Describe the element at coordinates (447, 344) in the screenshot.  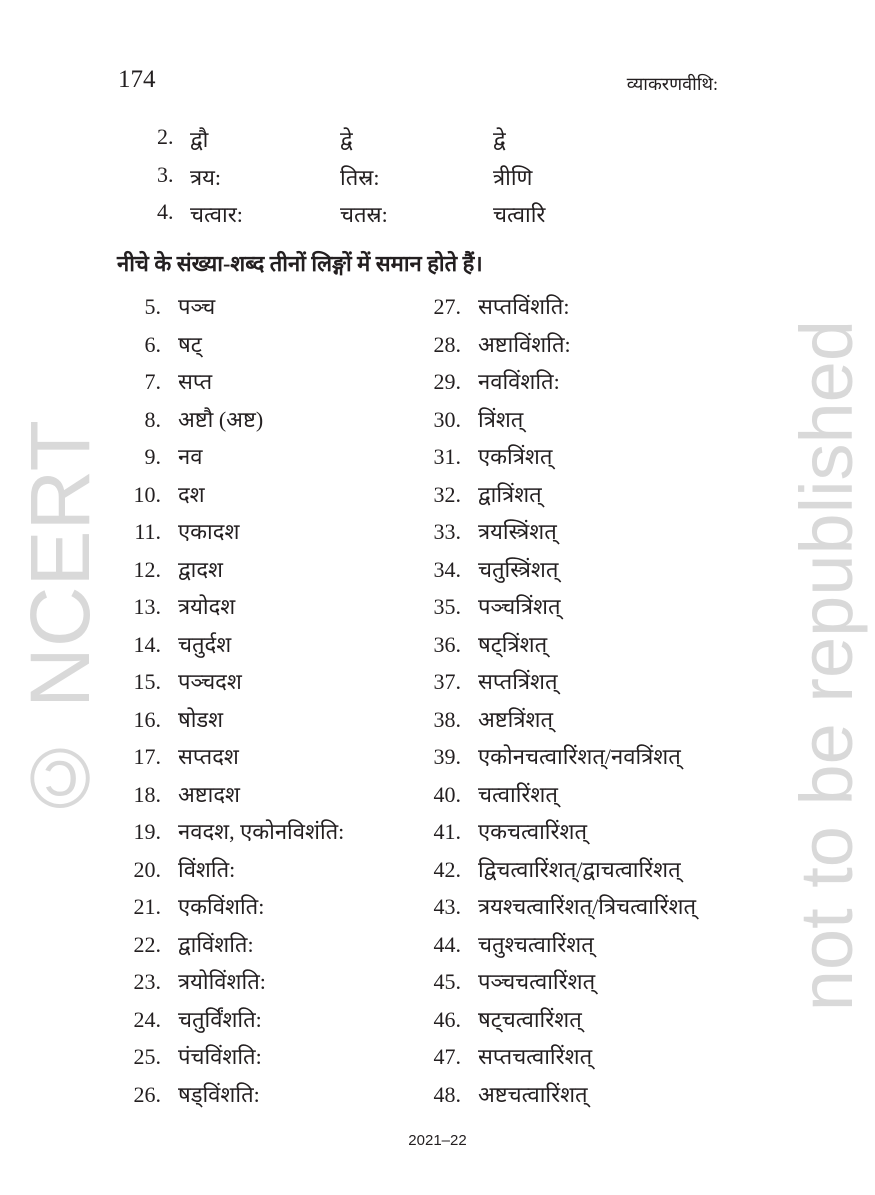
I see `item-number: 28.` at that location.